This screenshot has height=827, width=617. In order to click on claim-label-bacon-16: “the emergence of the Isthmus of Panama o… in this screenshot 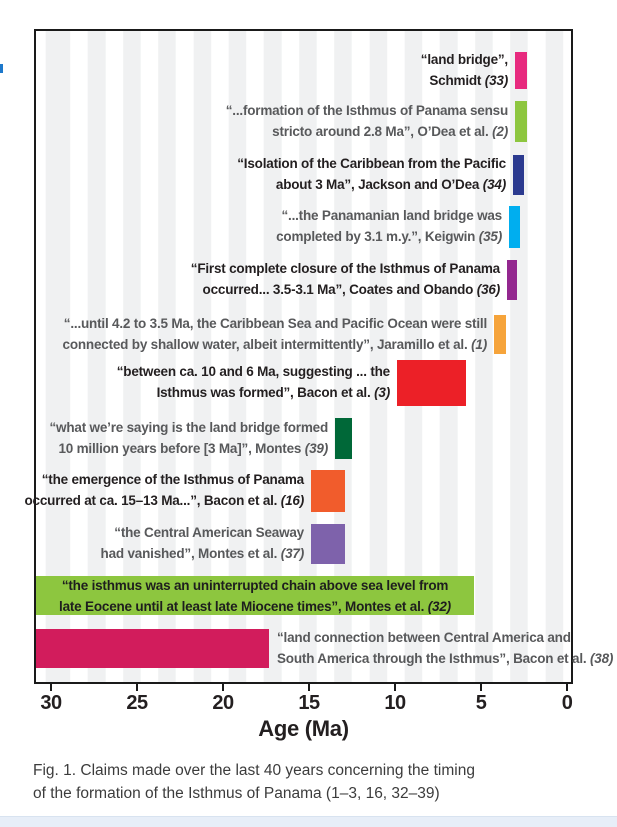, I will do `click(164, 490)`.